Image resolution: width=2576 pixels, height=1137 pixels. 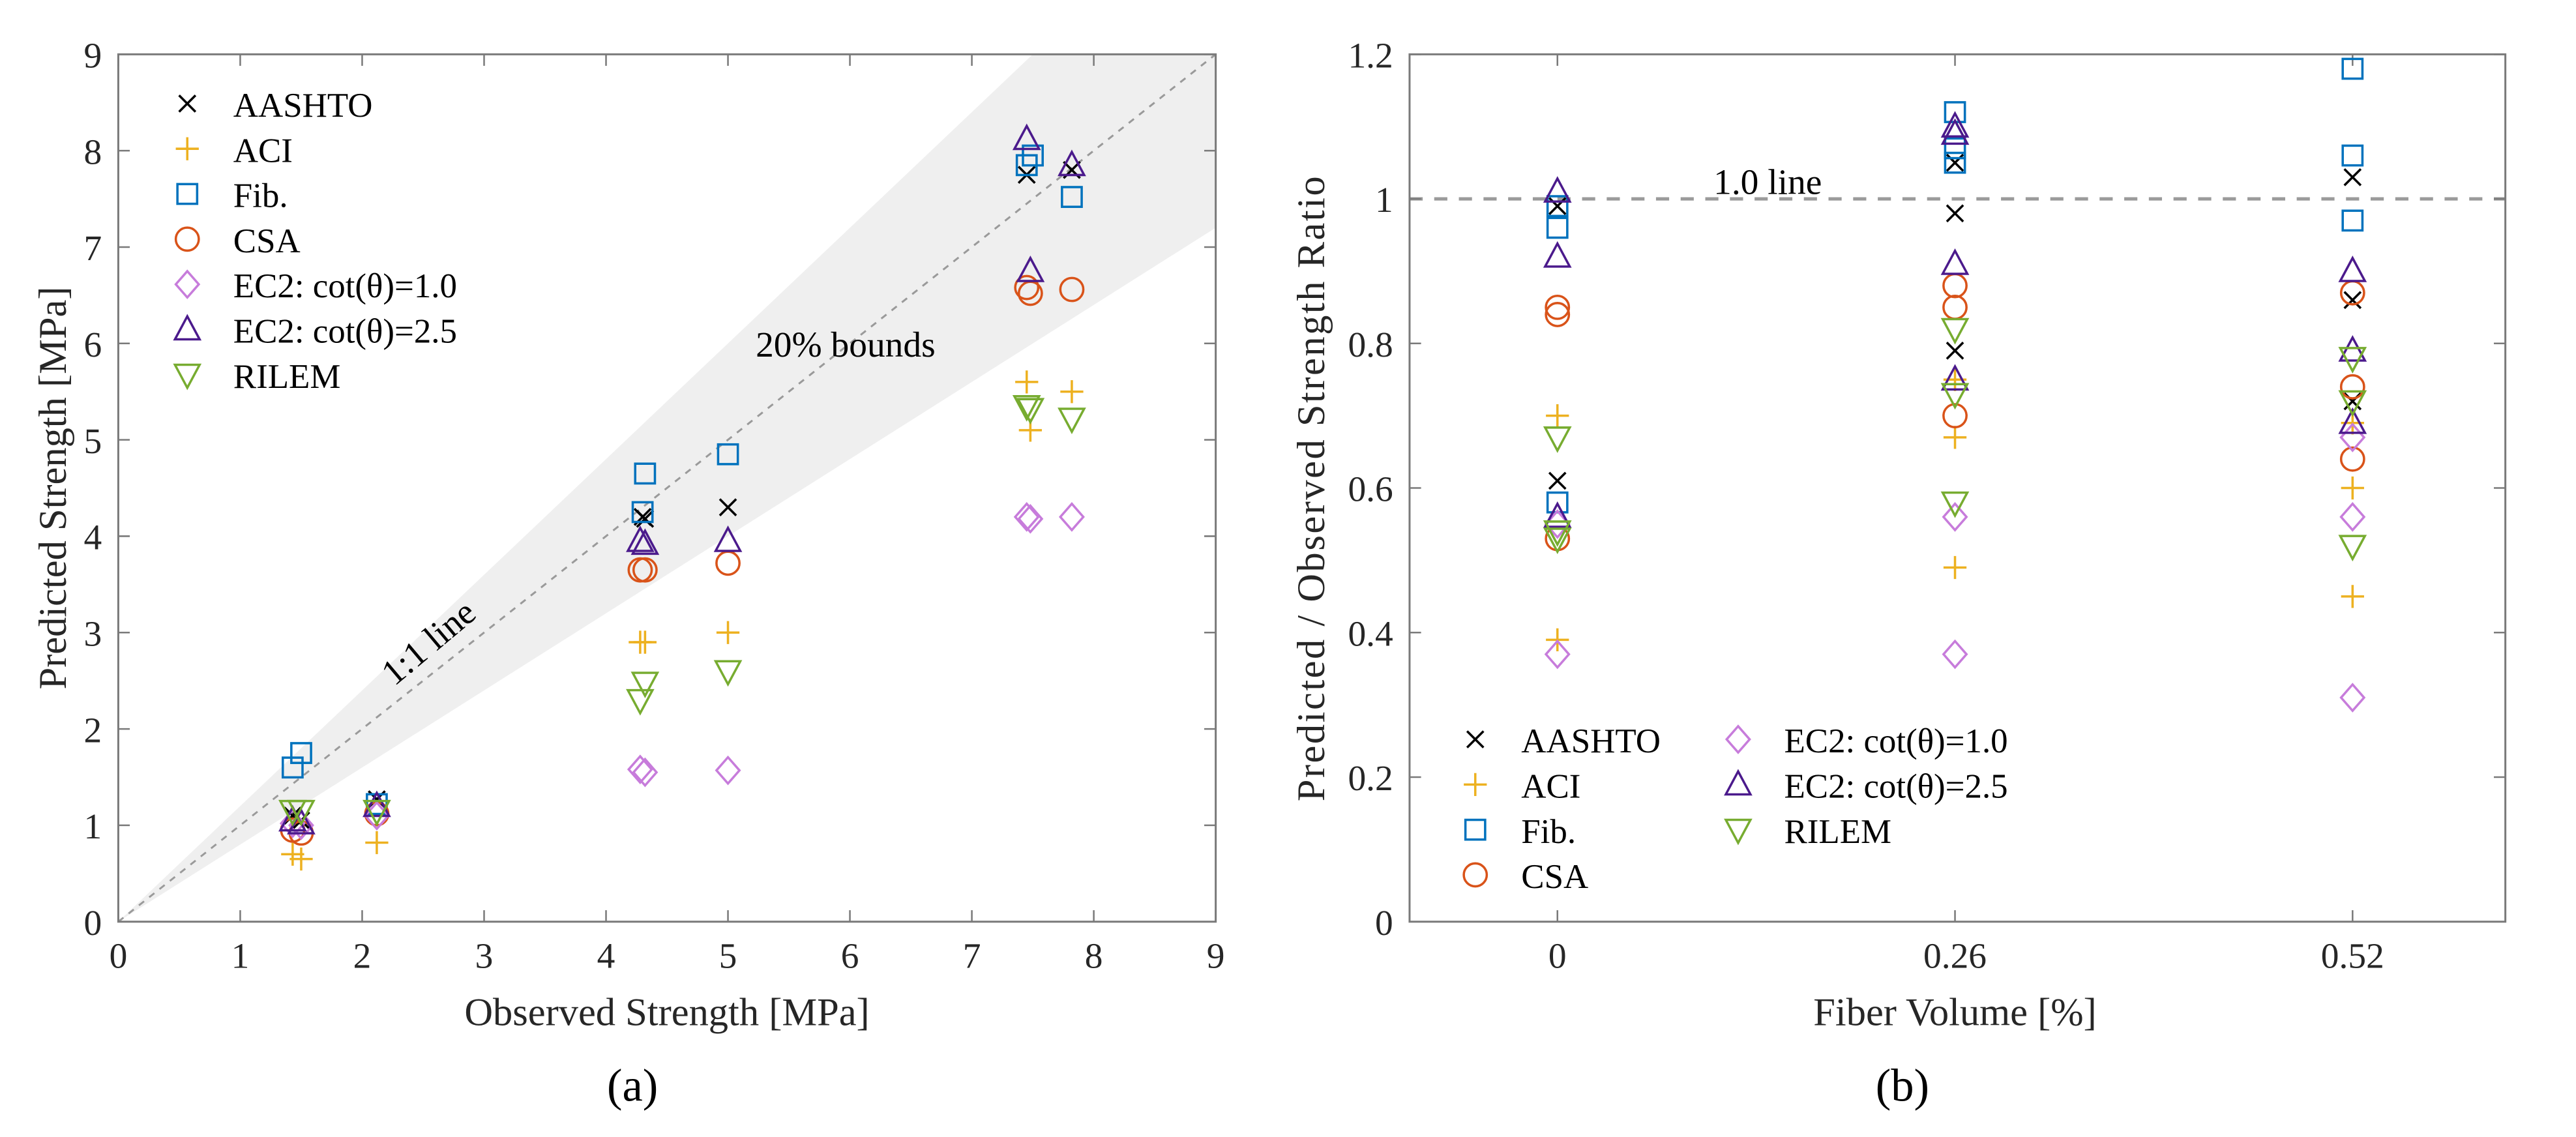 What do you see at coordinates (93, 344) in the screenshot?
I see `y-tick-label: 6` at bounding box center [93, 344].